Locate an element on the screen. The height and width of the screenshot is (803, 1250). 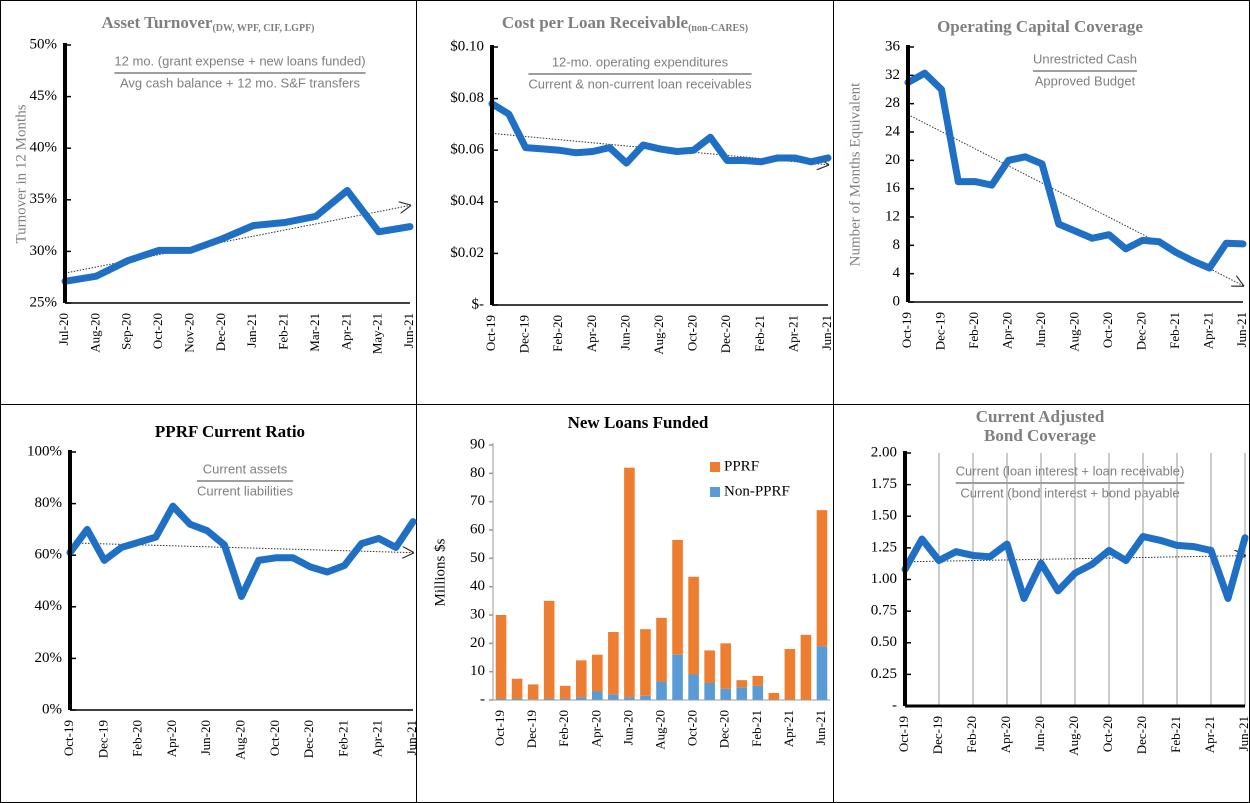
chart-title: PPRF Current Ratio is located at coordinates (230, 431).